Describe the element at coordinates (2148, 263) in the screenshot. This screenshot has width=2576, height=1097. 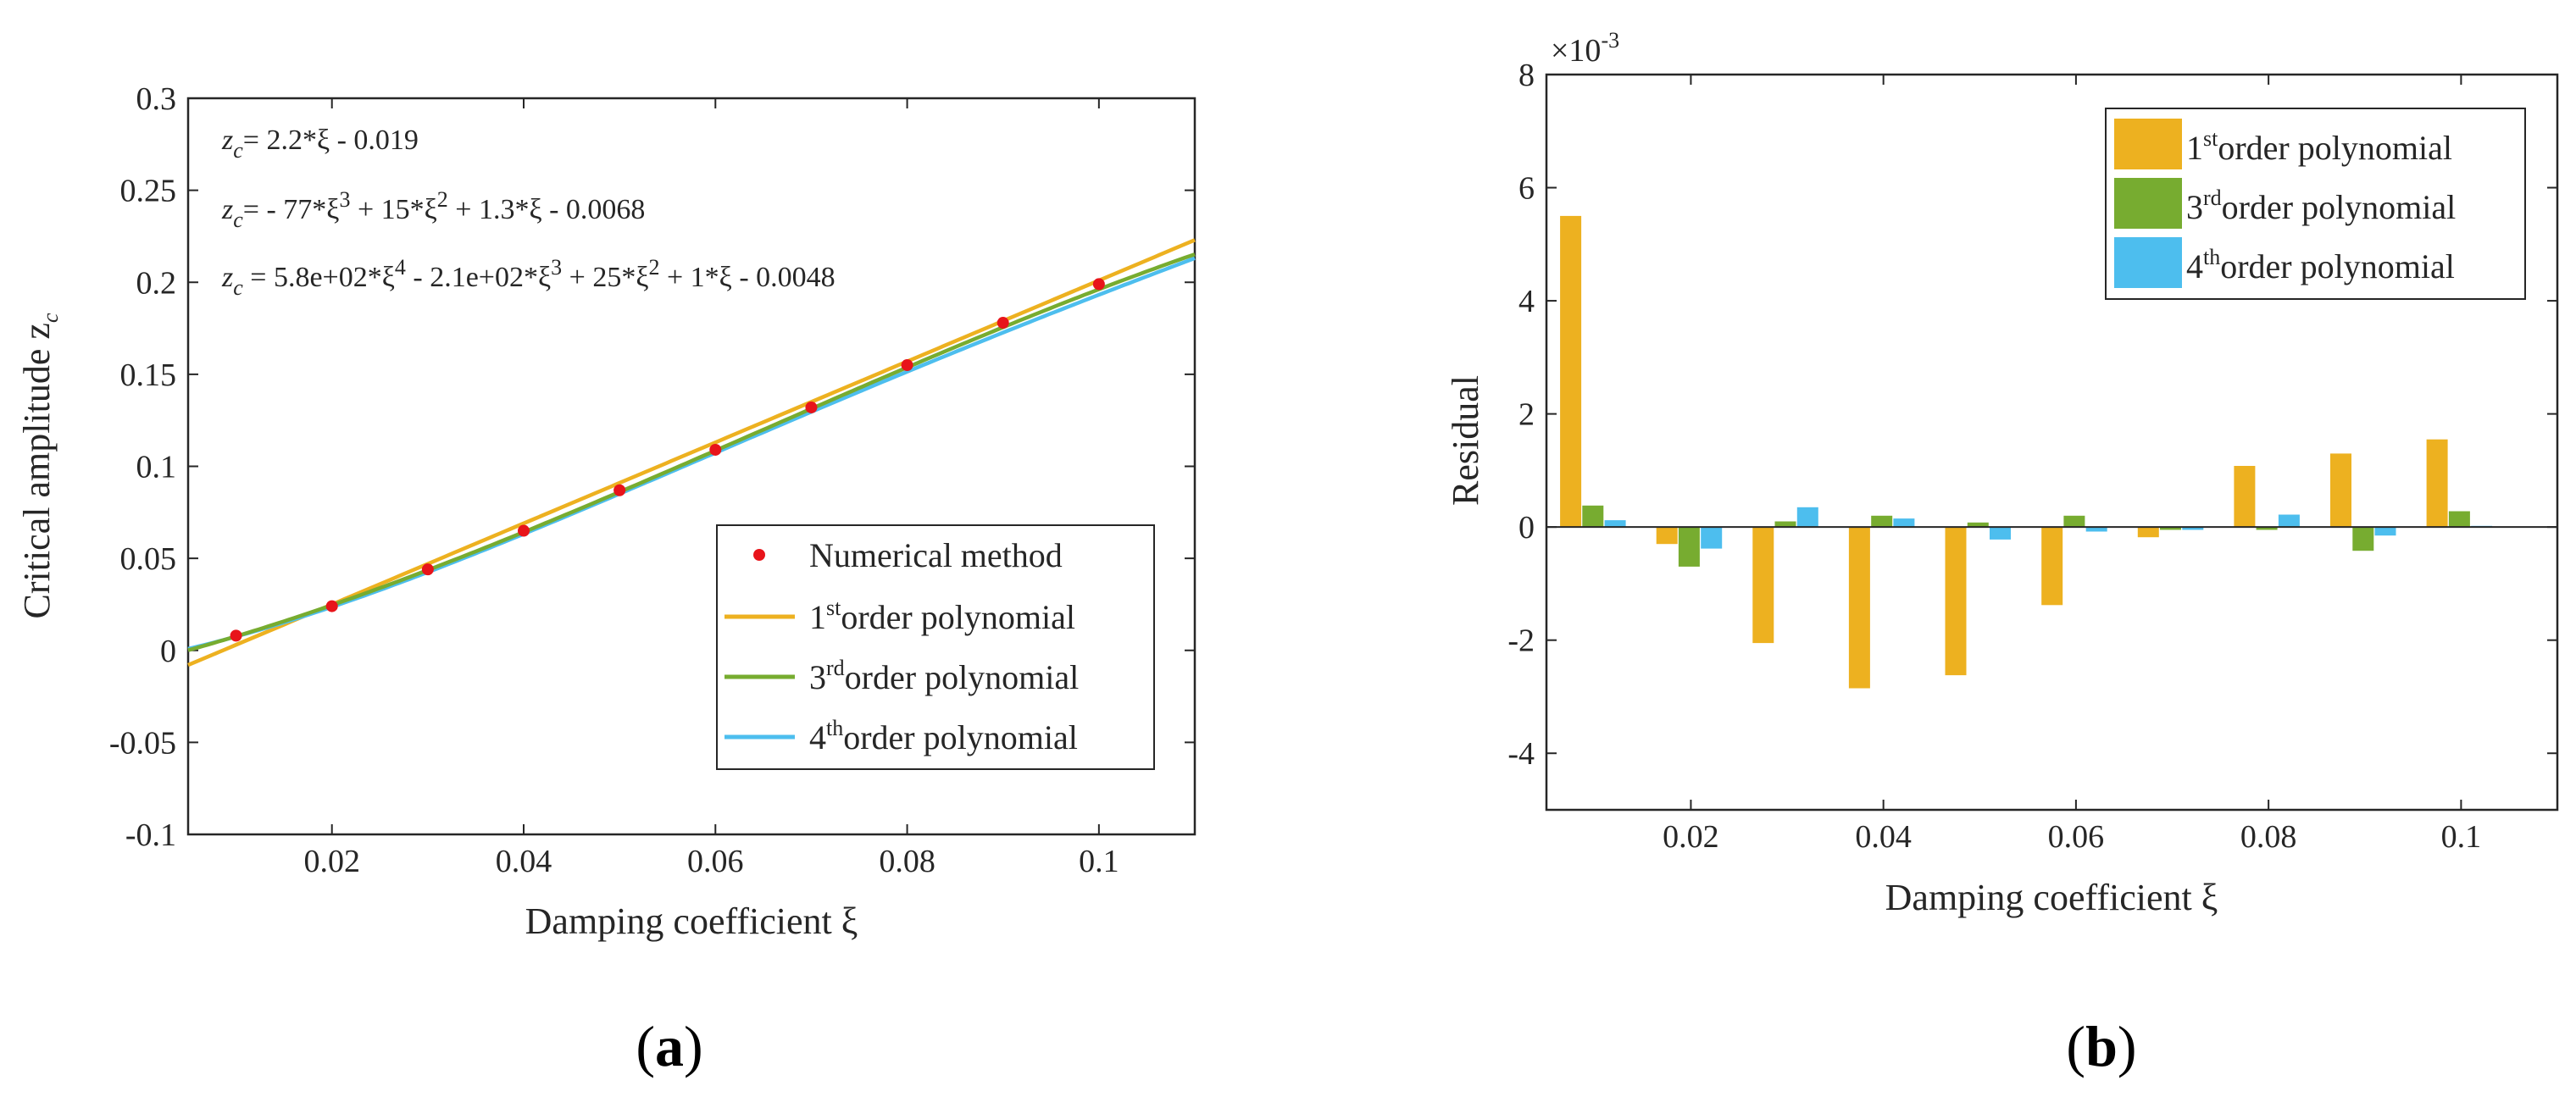
I see `legend-b-fourth-swatch` at that location.